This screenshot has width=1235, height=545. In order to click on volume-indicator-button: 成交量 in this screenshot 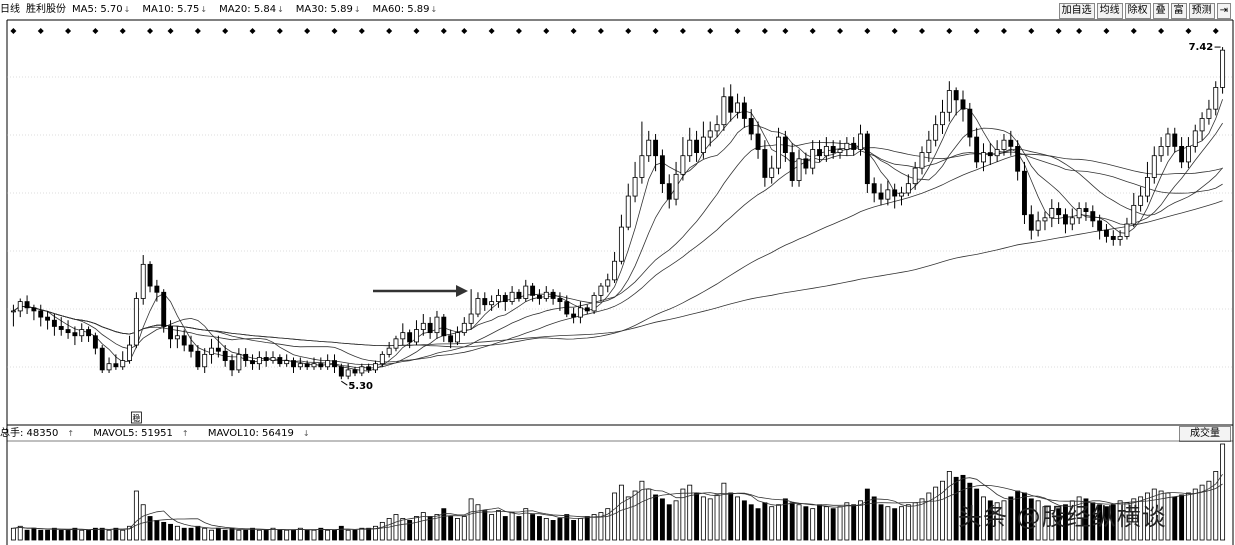, I will do `click(1205, 434)`.